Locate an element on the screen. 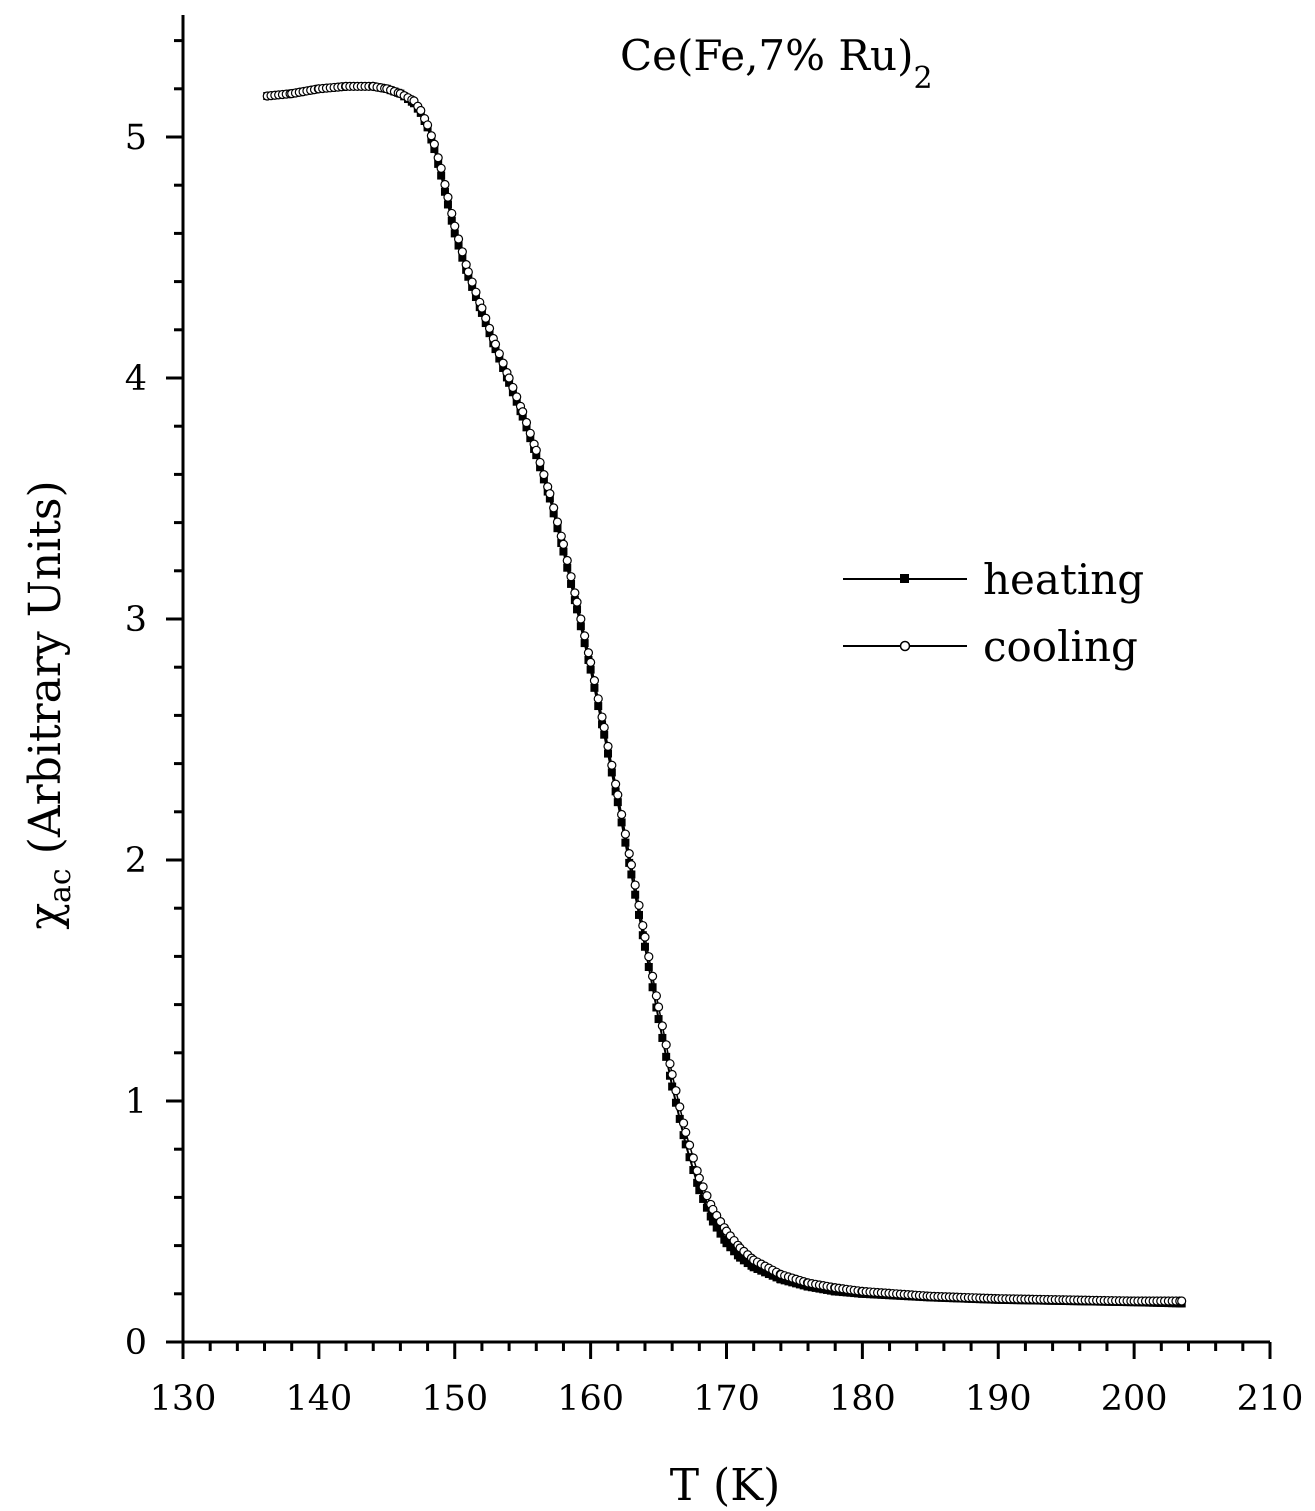  y-tick-label: 5 is located at coordinates (136, 138).